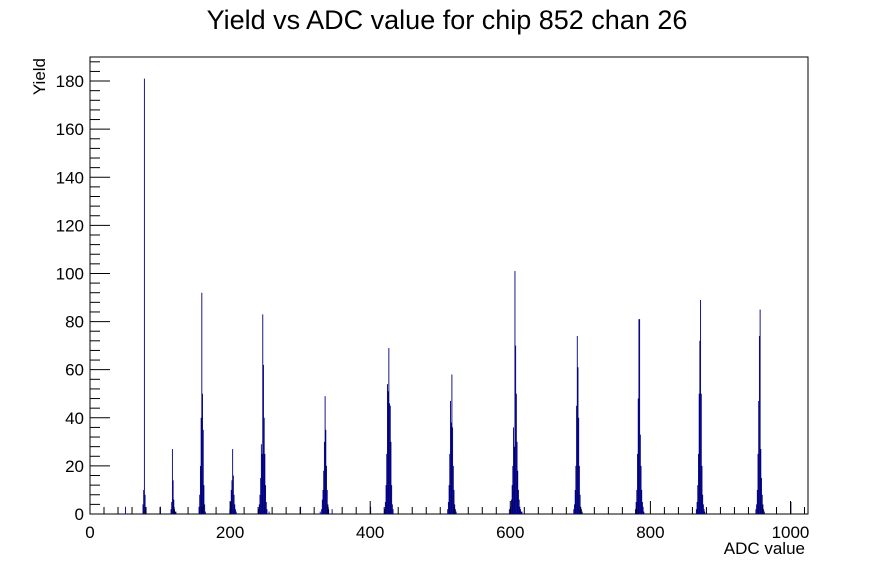  What do you see at coordinates (447, 521) in the screenshot?
I see `x-axis-ticks: 0 200 400 600 800 1000` at bounding box center [447, 521].